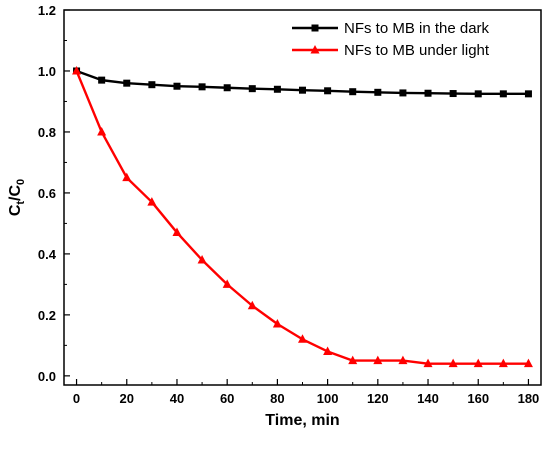  Describe the element at coordinates (478, 398) in the screenshot. I see `x-tick-label: 160` at that location.